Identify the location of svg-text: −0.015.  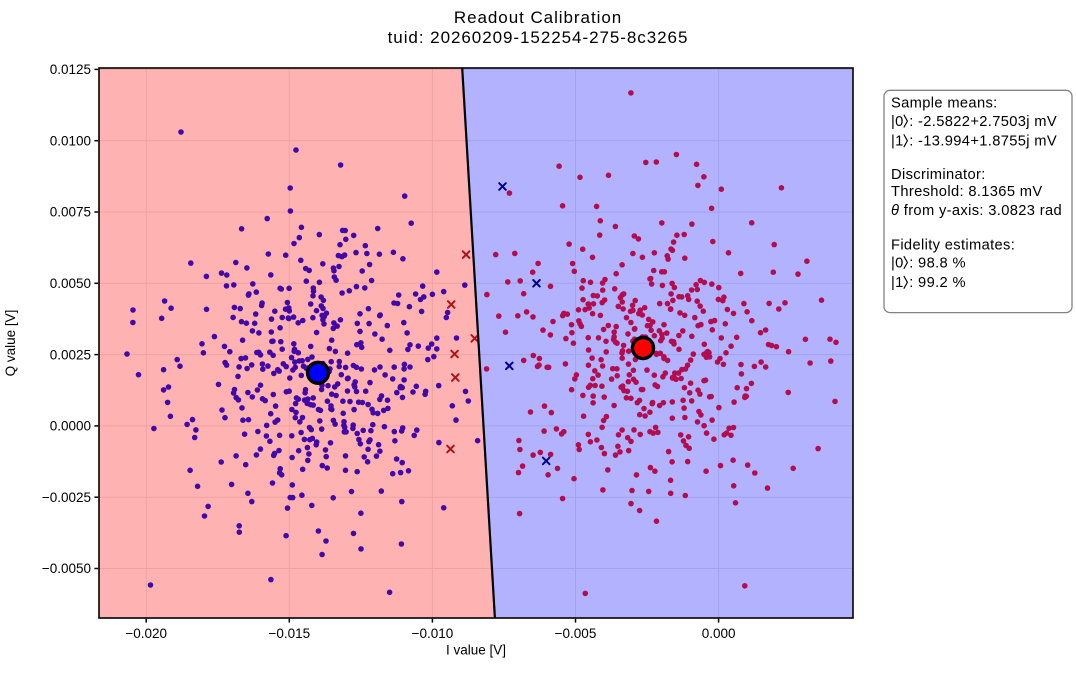
(289, 633).